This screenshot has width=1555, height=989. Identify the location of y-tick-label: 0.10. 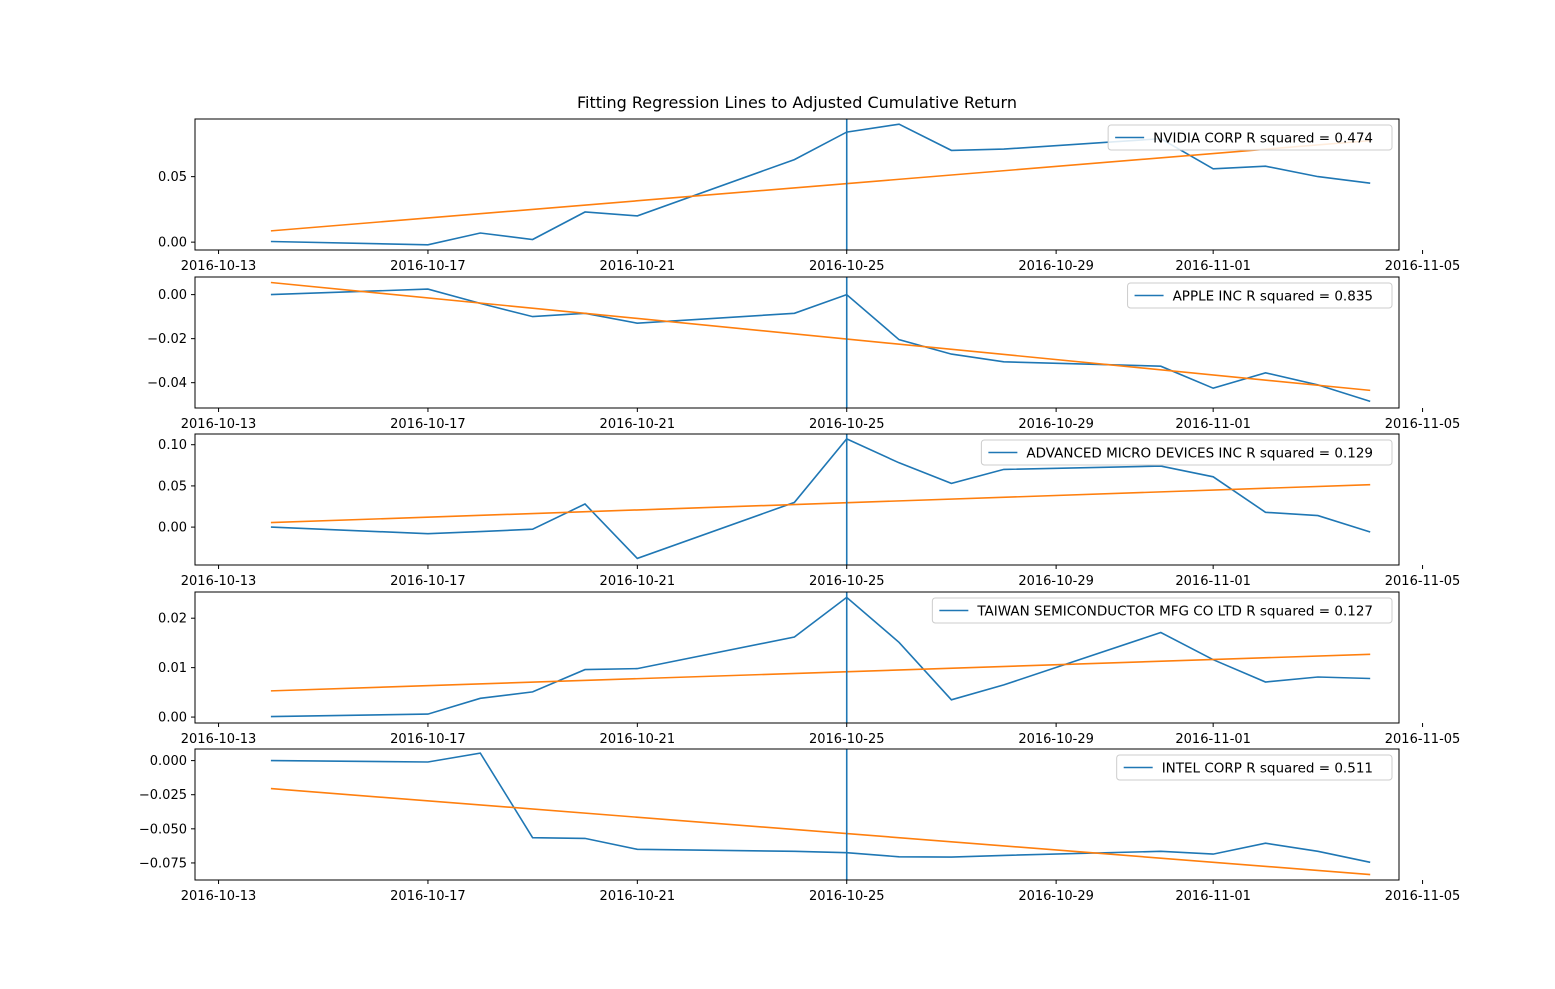
(172, 445).